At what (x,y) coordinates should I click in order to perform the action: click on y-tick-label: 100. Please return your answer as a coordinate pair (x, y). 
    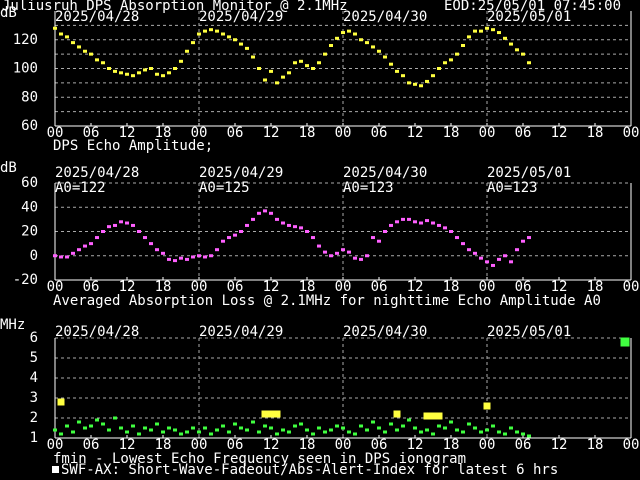
    Looking at the image, I should click on (25, 69).